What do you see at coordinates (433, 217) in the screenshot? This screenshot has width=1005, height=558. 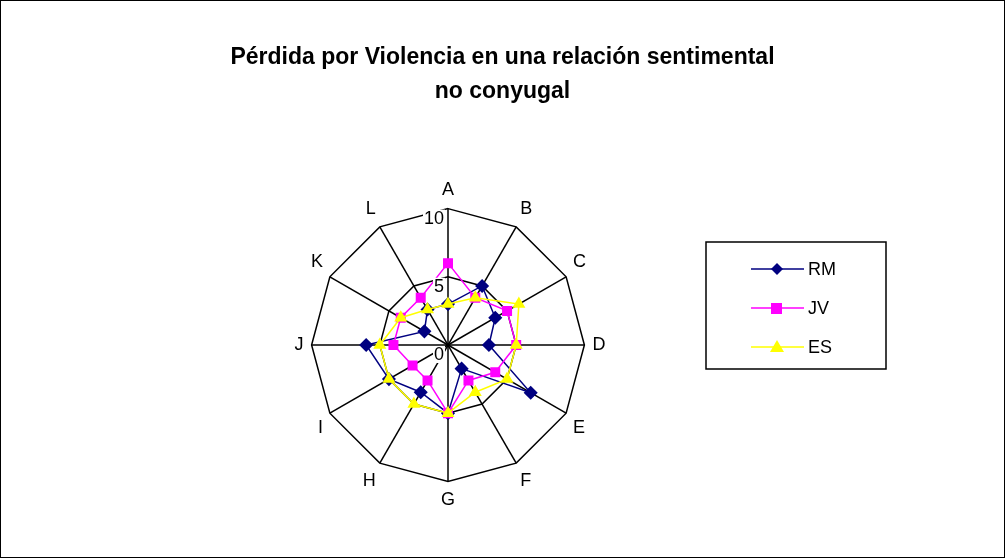 I see `y-tick-label: 10` at bounding box center [433, 217].